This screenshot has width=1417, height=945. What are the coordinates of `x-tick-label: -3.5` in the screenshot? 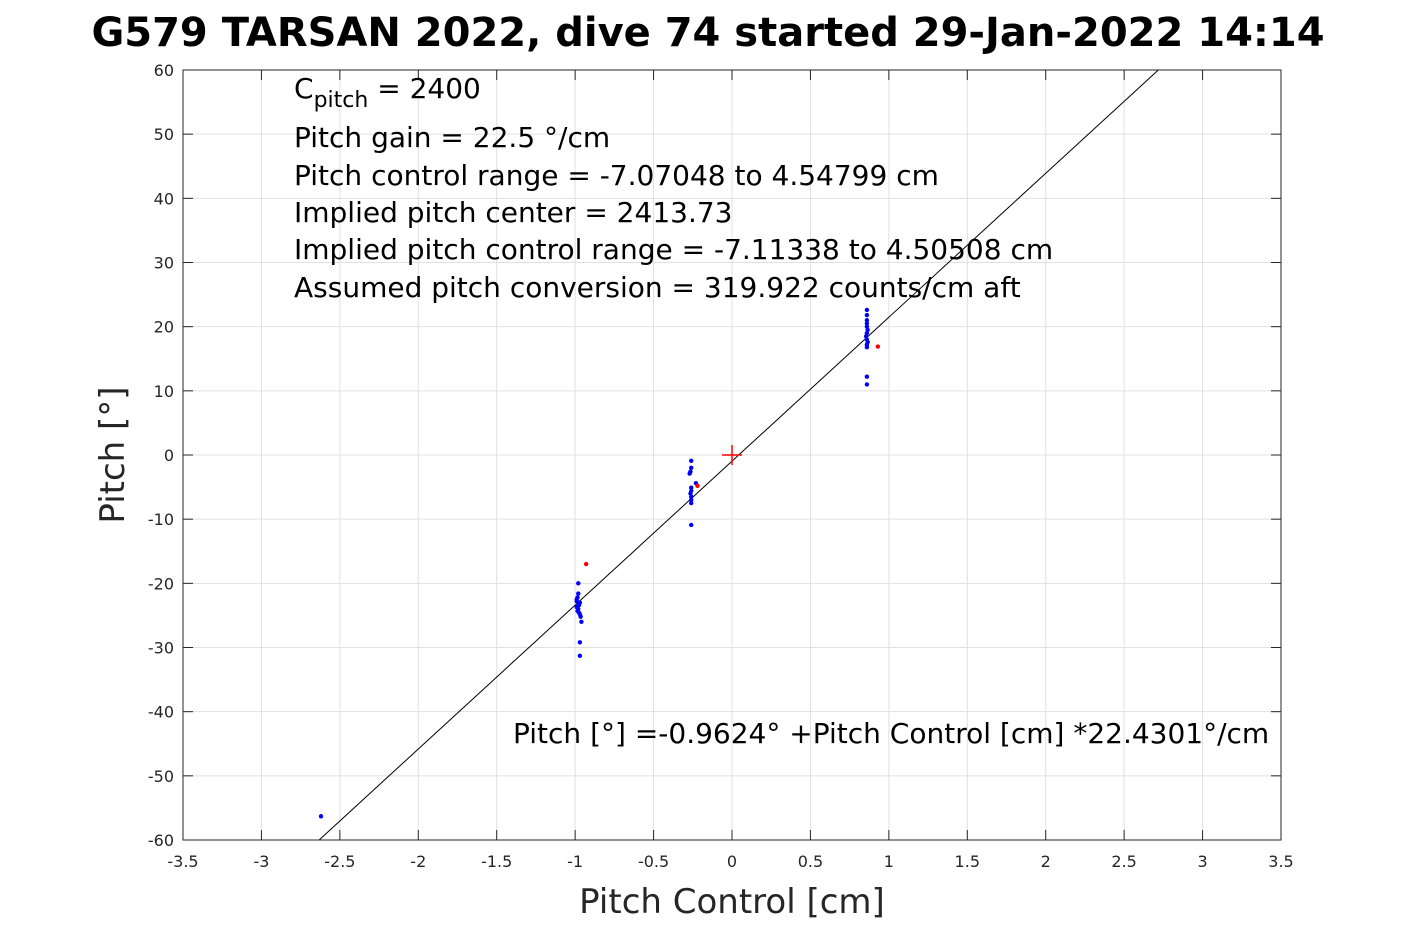 It's located at (182, 861).